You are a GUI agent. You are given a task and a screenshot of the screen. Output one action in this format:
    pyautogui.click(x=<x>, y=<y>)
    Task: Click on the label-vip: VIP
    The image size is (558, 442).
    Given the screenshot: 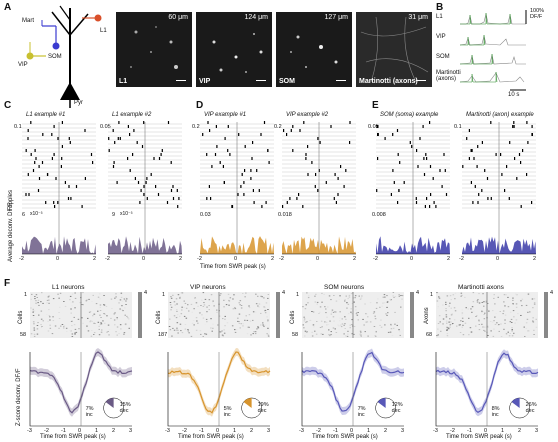 What is the action you would take?
    pyautogui.click(x=23, y=65)
    